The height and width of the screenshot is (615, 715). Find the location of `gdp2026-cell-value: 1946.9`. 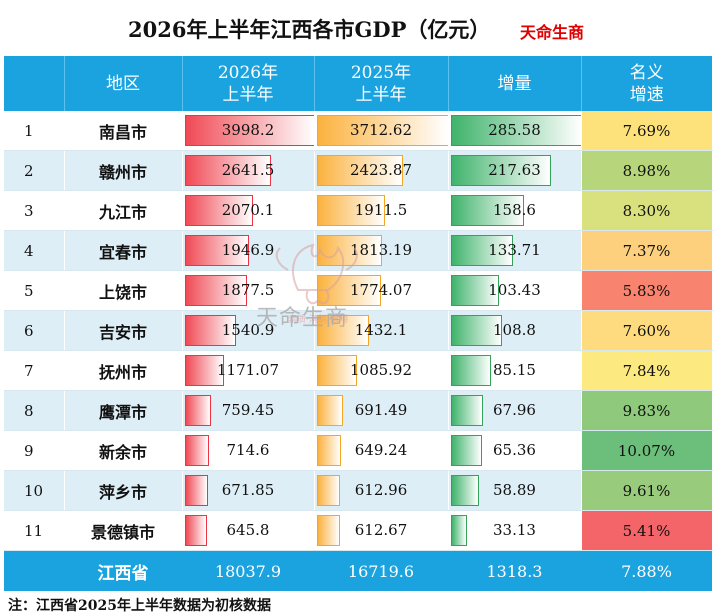

gdp2026-cell-value: 1946.9 is located at coordinates (248, 250).